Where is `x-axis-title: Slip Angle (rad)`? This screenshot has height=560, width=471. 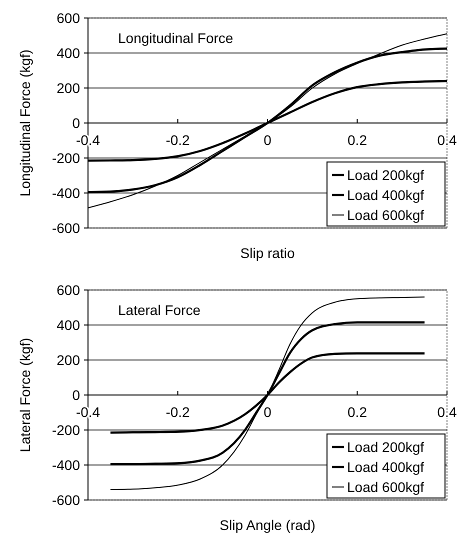 x-axis-title: Slip Angle (rad) is located at coordinates (268, 525).